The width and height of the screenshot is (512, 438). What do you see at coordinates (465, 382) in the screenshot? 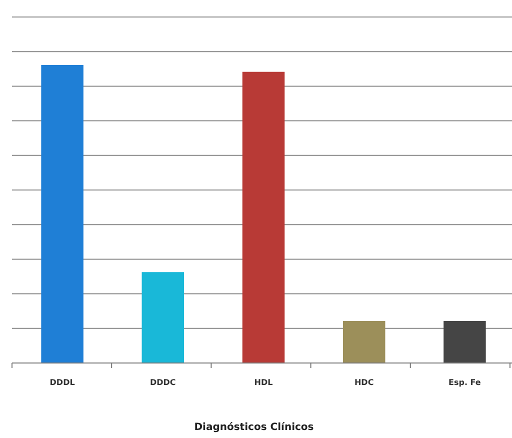
I see `x-tick-label: Esp. Fe` at bounding box center [465, 382].